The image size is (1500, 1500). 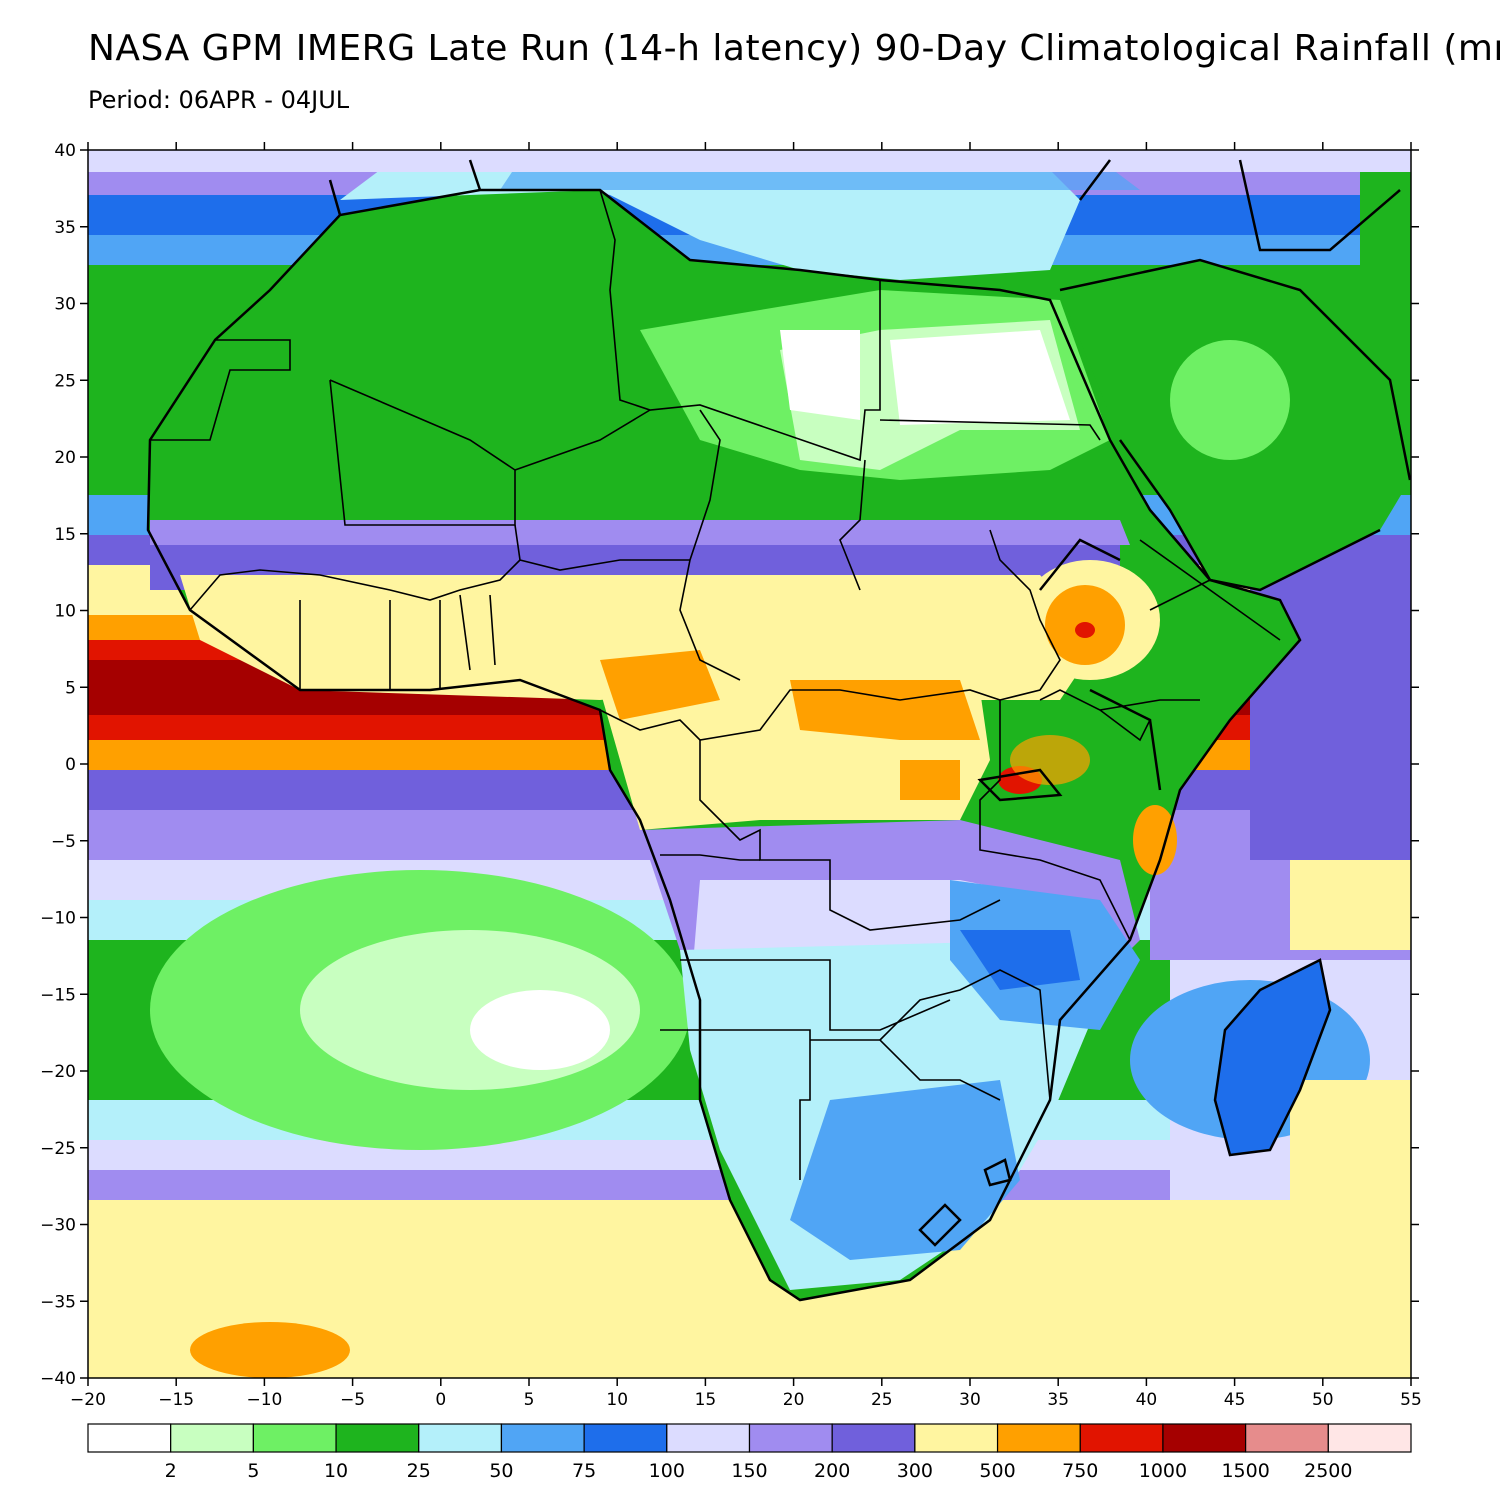 What do you see at coordinates (1058, 1400) in the screenshot?
I see `lon-tick-label: 35` at bounding box center [1058, 1400].